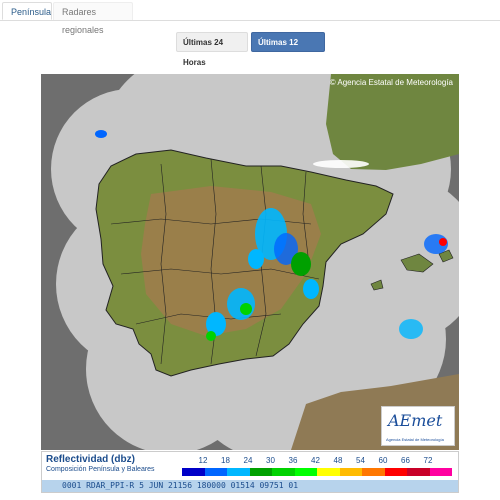 Image resolution: width=500 pixels, height=500 pixels. Describe the element at coordinates (250, 17) in the screenshot. I see `region-tabs: Península Radares regionales` at that location.